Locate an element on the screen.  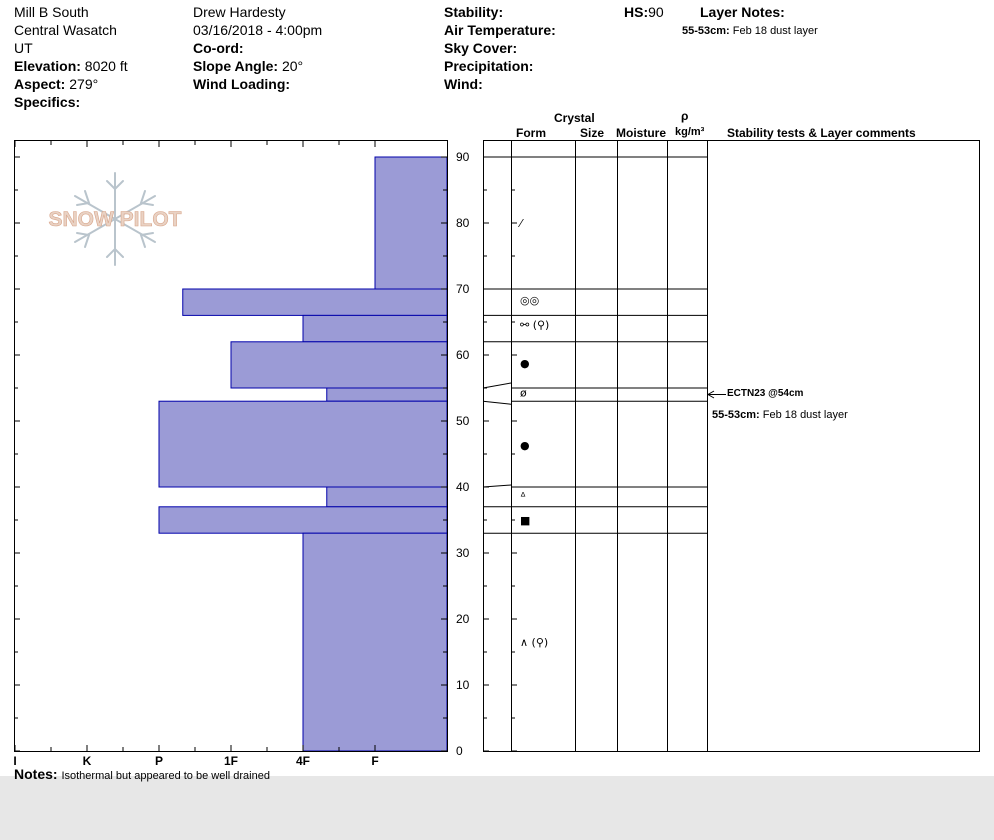
density-symbol: ρ is located at coordinates (685, 116).